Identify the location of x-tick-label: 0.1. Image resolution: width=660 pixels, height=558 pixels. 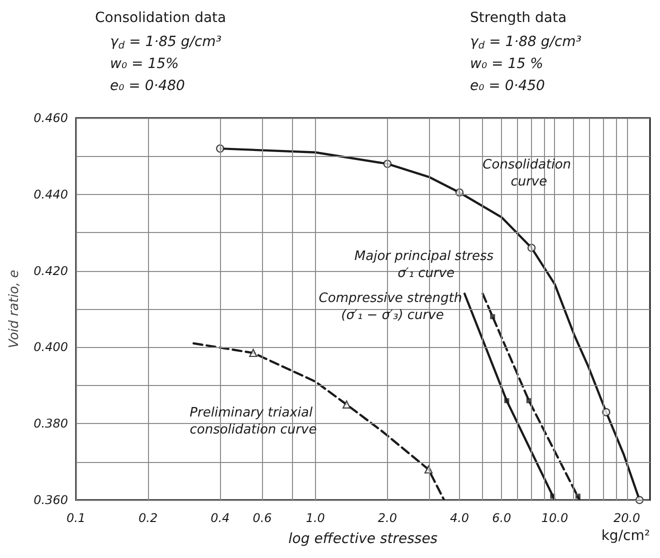
(76, 518).